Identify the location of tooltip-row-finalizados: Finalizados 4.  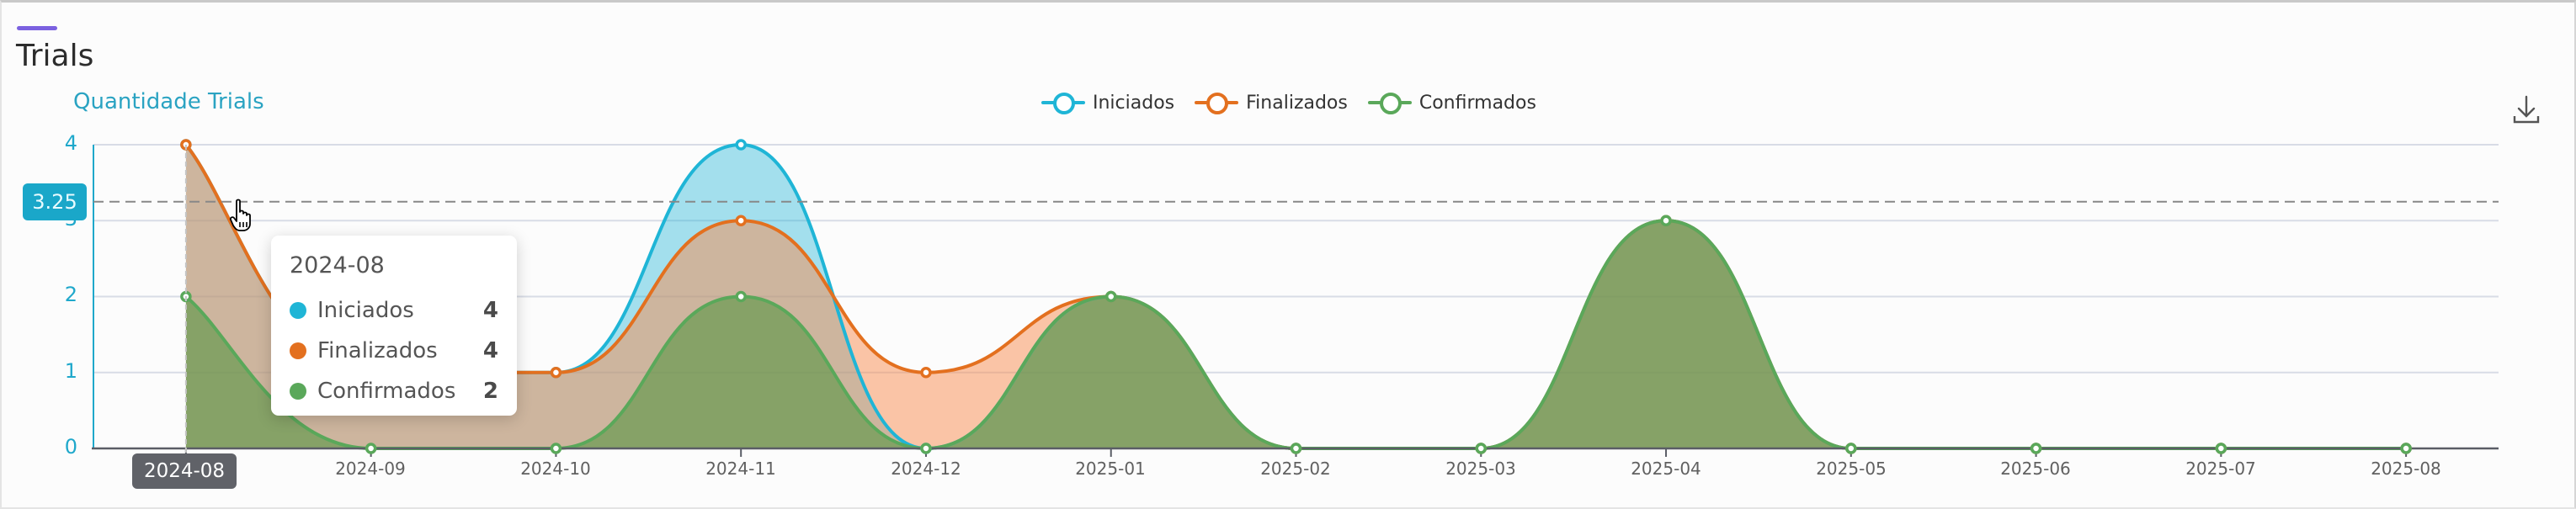
(394, 351).